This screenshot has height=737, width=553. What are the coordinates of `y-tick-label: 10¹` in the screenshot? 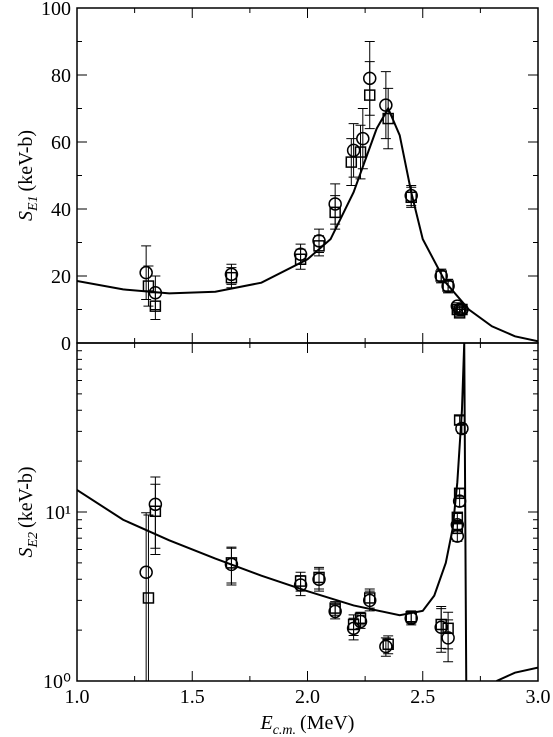 It's located at (58, 513).